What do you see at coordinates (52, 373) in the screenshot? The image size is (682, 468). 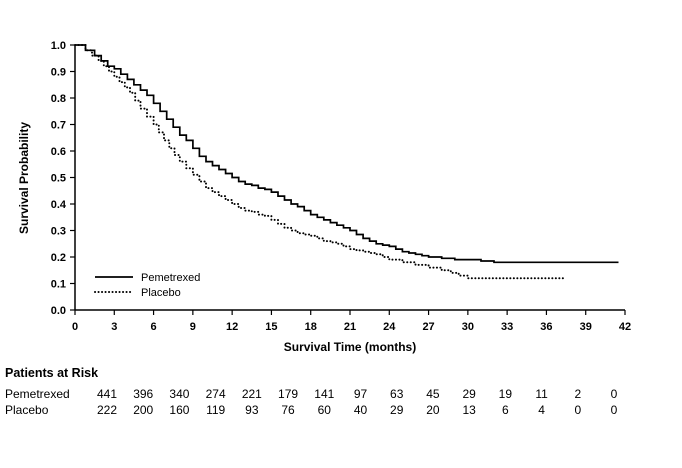 I see `patients-at-risk-title: Patients at Risk` at bounding box center [52, 373].